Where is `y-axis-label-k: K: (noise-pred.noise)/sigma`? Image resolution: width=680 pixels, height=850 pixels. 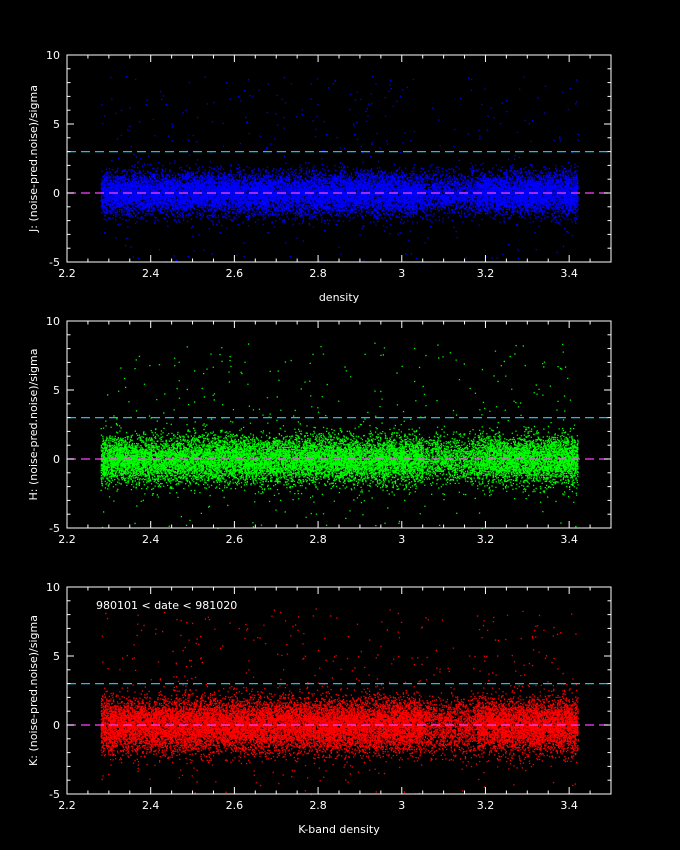 y-axis-label-k: K: (noise-pred.noise)/sigma is located at coordinates (33, 690).